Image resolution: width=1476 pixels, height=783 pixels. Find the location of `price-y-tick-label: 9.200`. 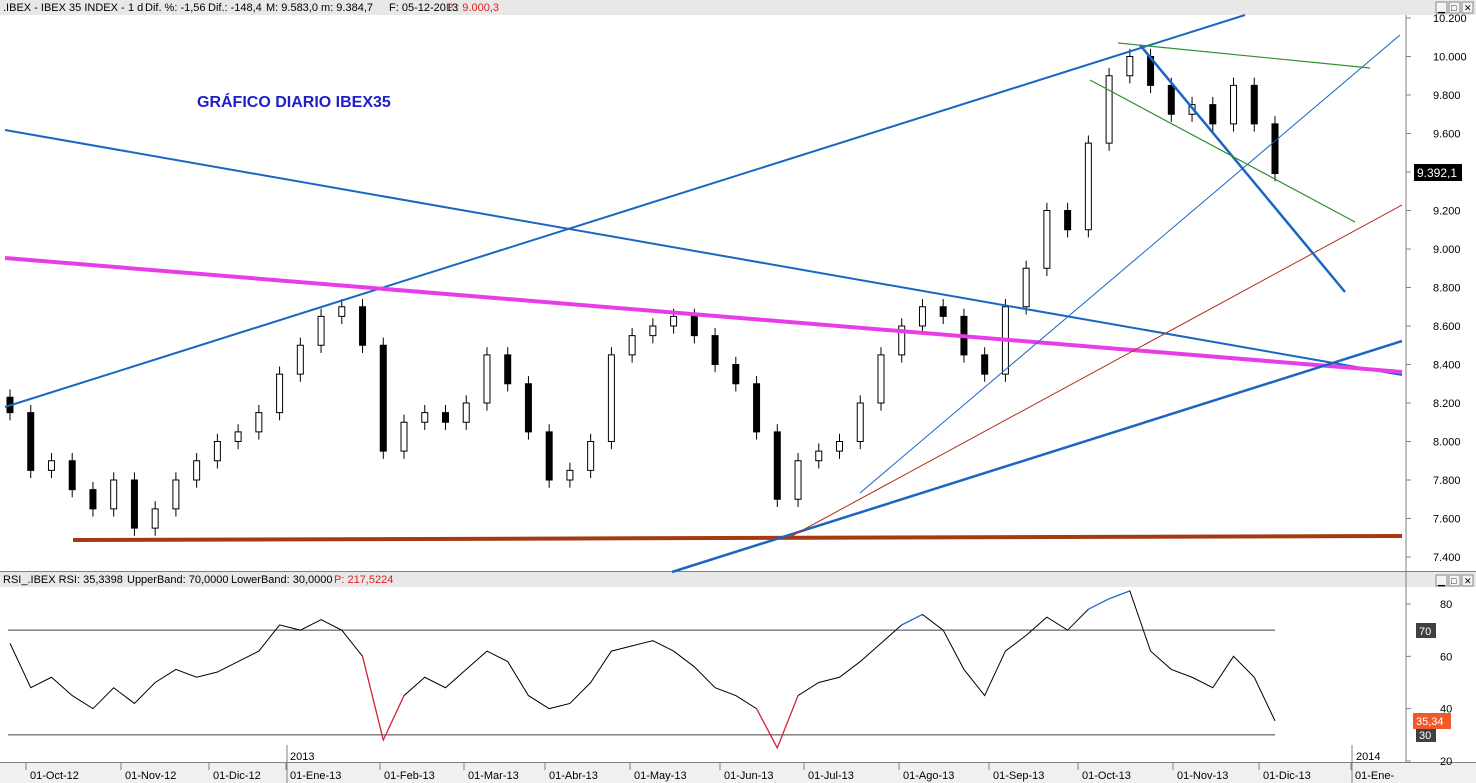

price-y-tick-label: 9.200 is located at coordinates (1447, 212).